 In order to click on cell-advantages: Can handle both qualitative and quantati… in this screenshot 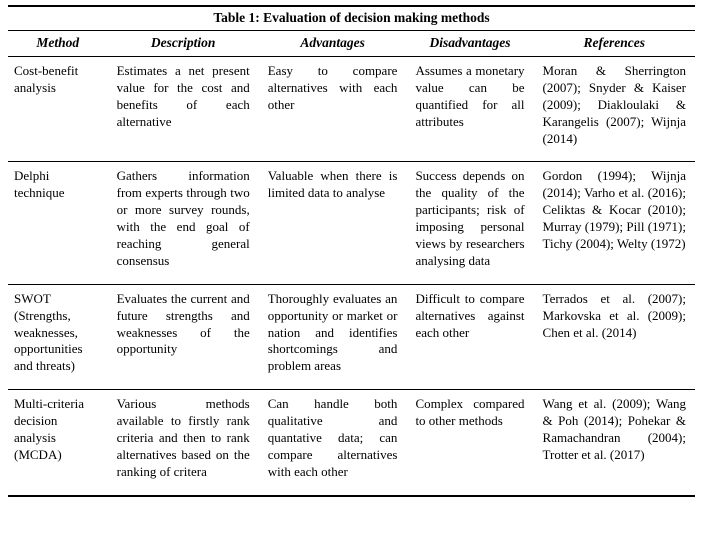, I will do `click(332, 437)`.